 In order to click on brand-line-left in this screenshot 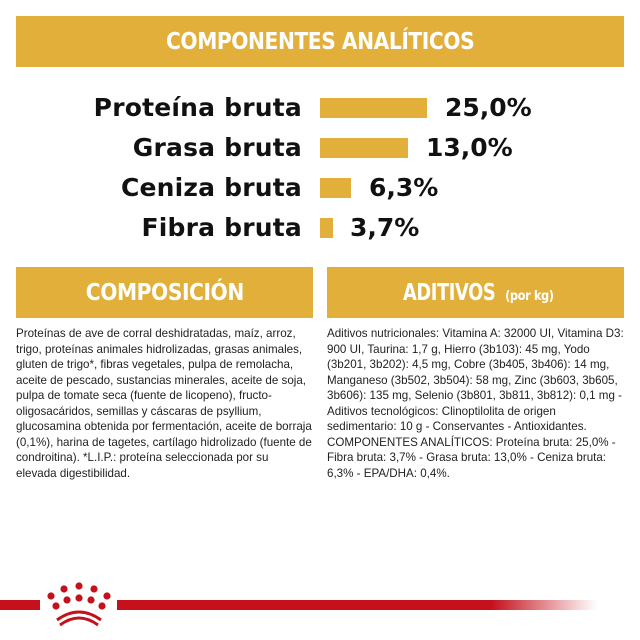, I will do `click(20, 605)`.